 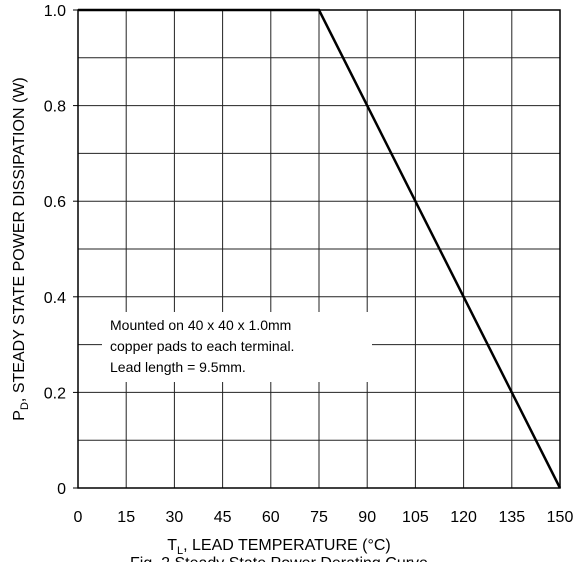 What do you see at coordinates (415, 517) in the screenshot?
I see `x-tick-label: 105` at bounding box center [415, 517].